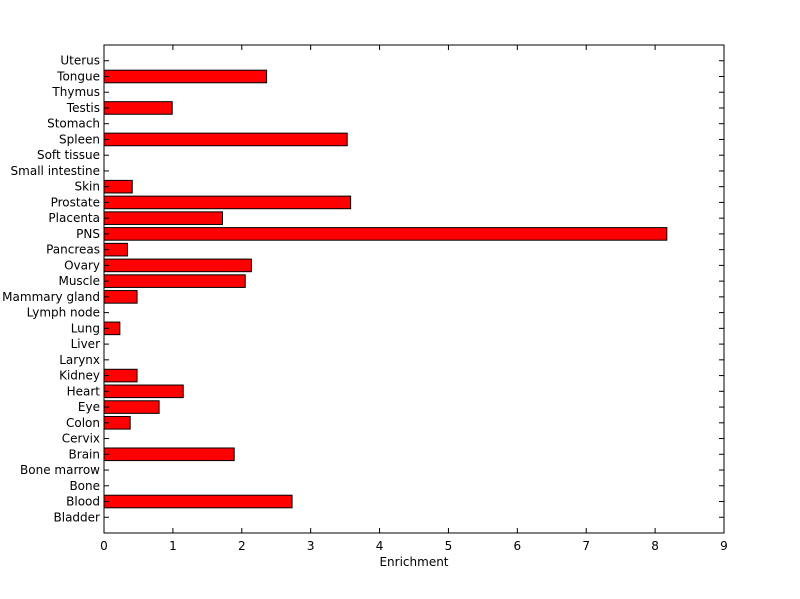 The image size is (800, 599). Describe the element at coordinates (74, 218) in the screenshot. I see `y-tick-label-placenta: Placenta` at that location.